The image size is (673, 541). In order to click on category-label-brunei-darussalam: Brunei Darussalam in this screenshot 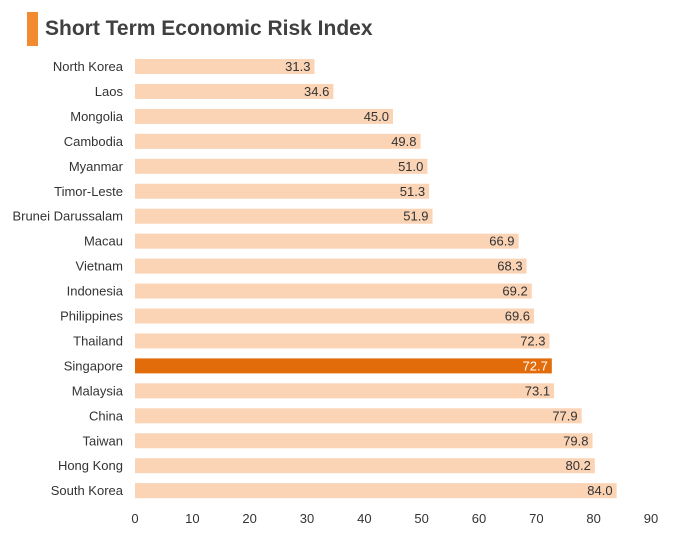, I will do `click(67, 216)`.